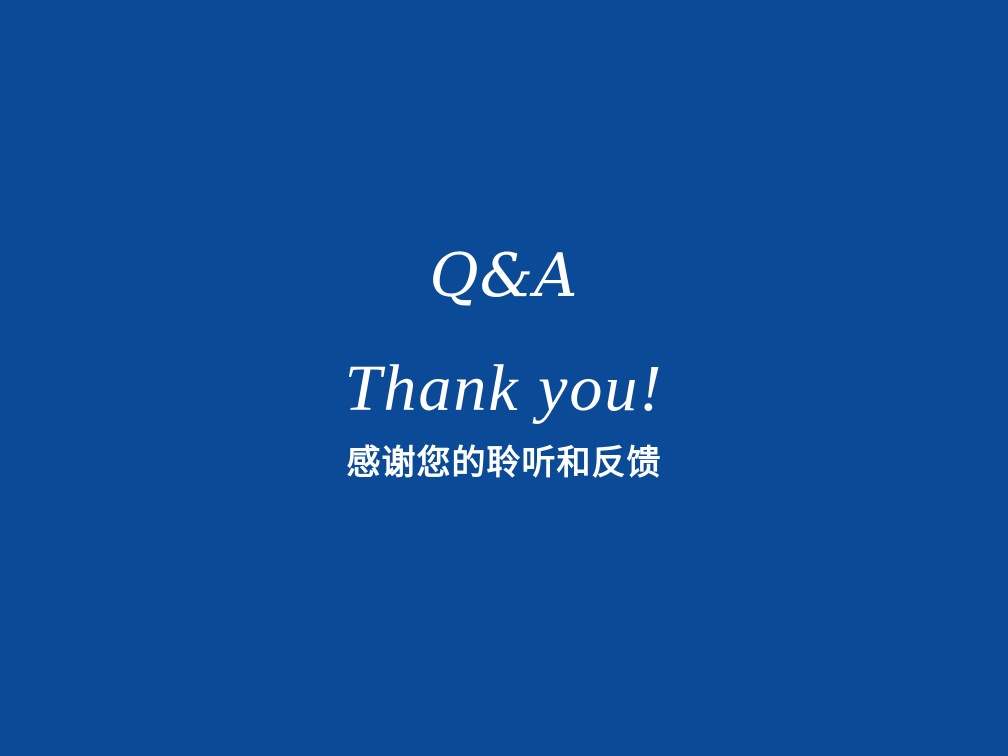 Image resolution: width=1008 pixels, height=756 pixels. What do you see at coordinates (504, 276) in the screenshot?
I see `qa-heading: Q&A` at bounding box center [504, 276].